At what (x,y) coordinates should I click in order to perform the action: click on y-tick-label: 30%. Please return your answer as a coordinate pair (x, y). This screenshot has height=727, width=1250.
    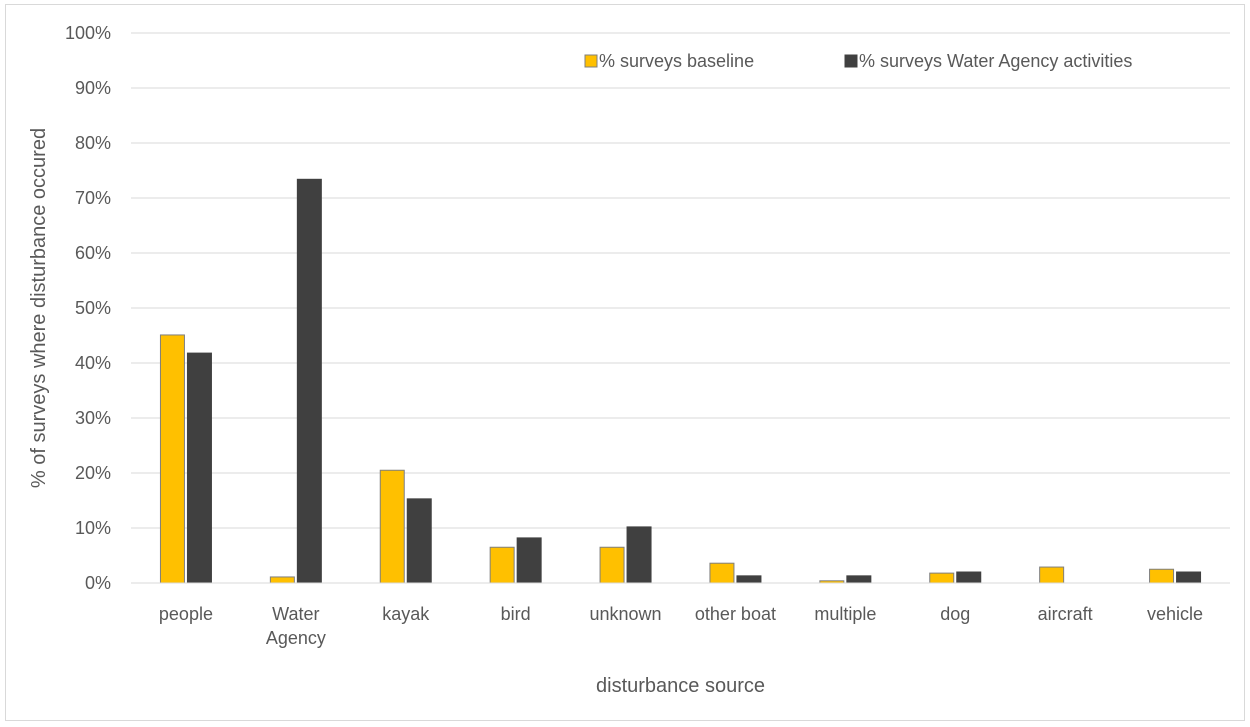
    Looking at the image, I should click on (93, 418).